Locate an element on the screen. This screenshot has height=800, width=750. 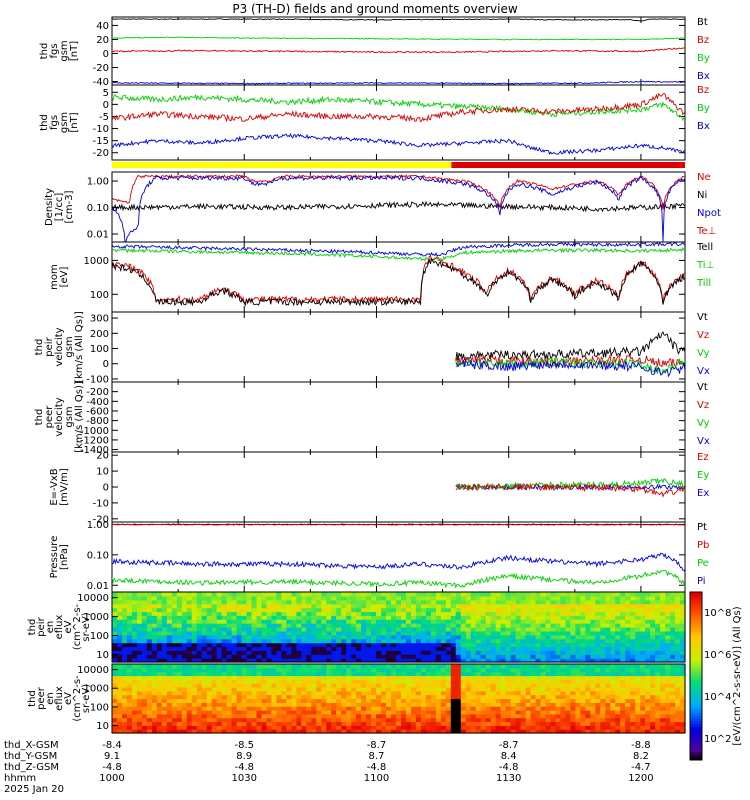
colorbar-segment is located at coordinates (696, 703).